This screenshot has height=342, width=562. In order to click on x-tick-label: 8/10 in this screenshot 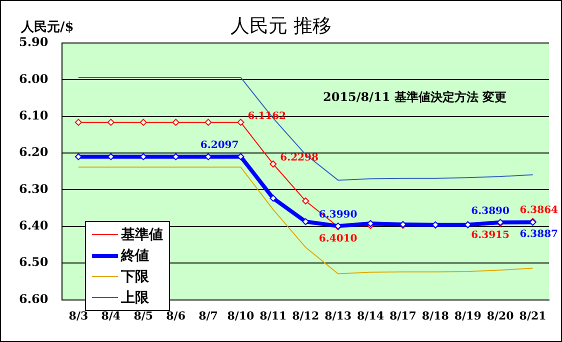, I will do `click(241, 315)`.